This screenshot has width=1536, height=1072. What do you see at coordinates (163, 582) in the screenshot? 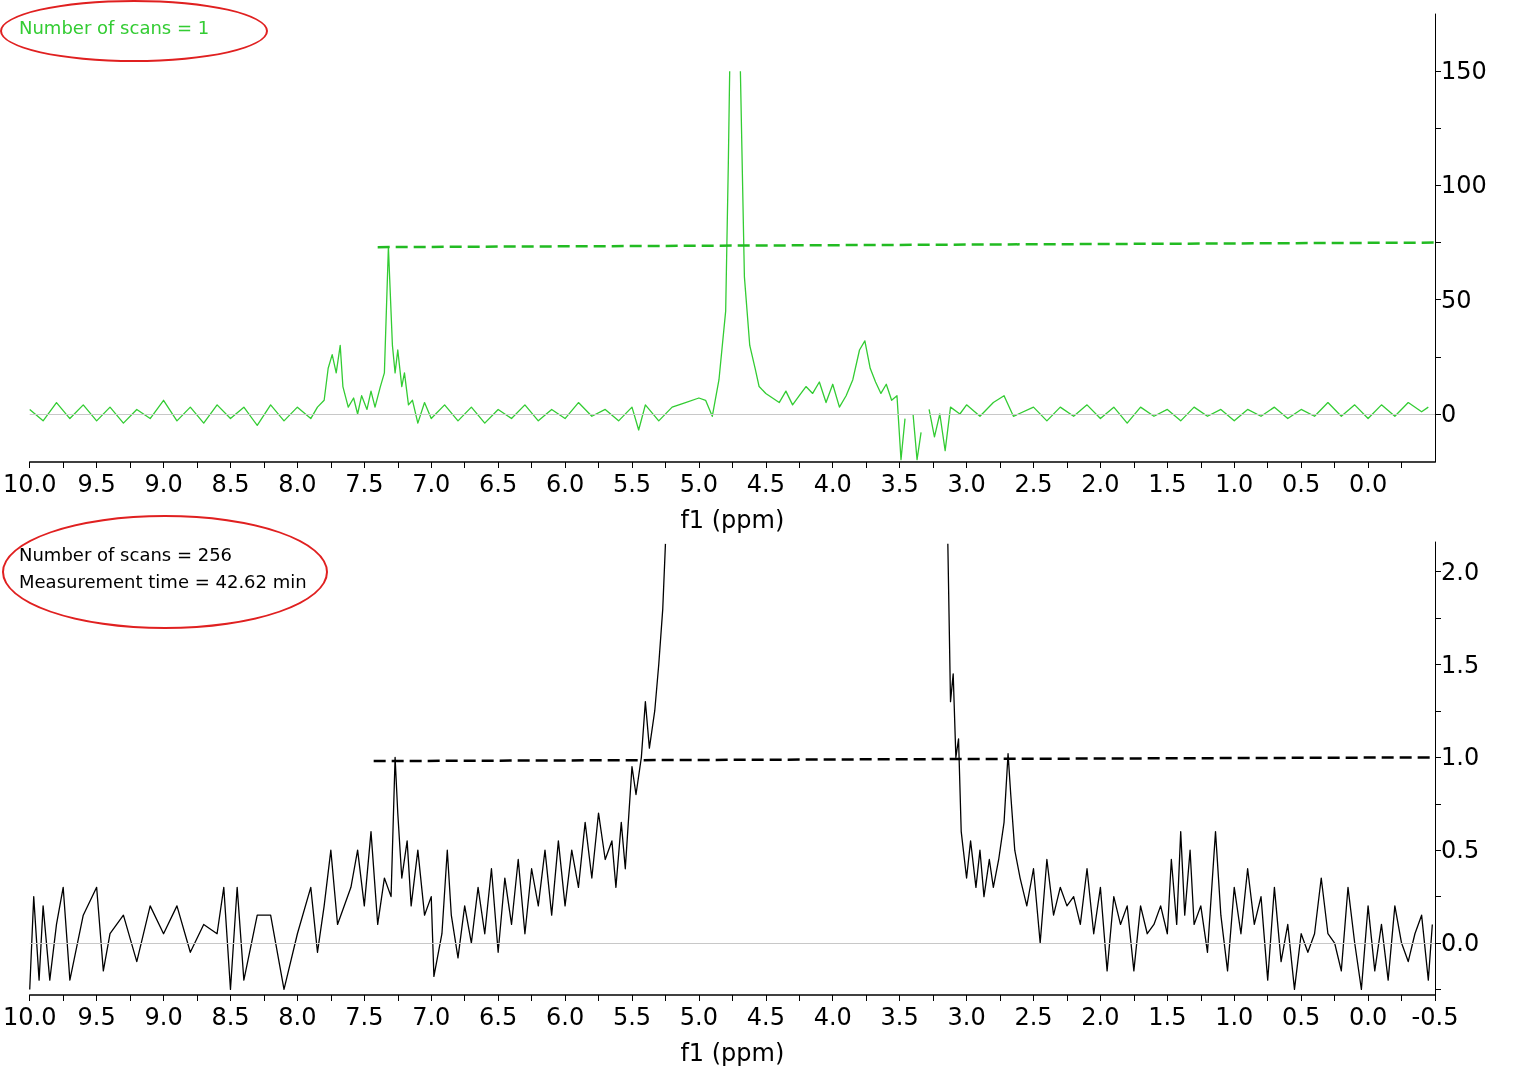
I see `annotation: Measurement time = 42.62 min` at bounding box center [163, 582].